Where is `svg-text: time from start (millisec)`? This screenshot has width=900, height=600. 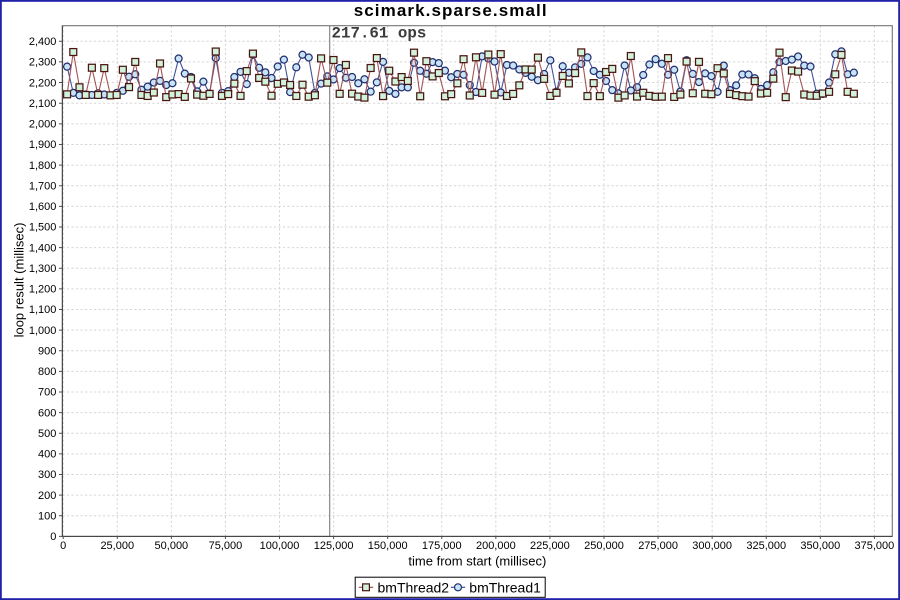 svg-text: time from start (millisec) is located at coordinates (477, 561).